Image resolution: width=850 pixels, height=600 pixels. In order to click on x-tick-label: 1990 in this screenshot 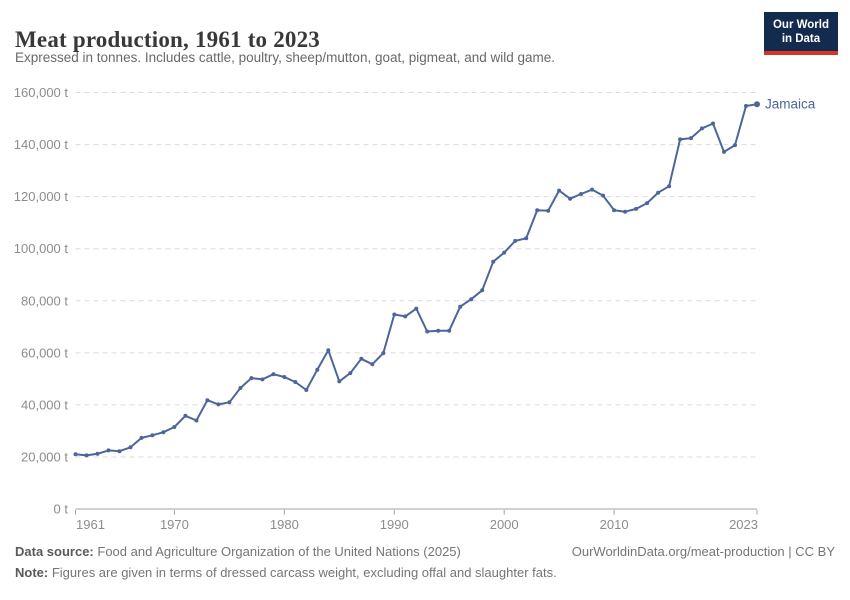, I will do `click(394, 524)`.